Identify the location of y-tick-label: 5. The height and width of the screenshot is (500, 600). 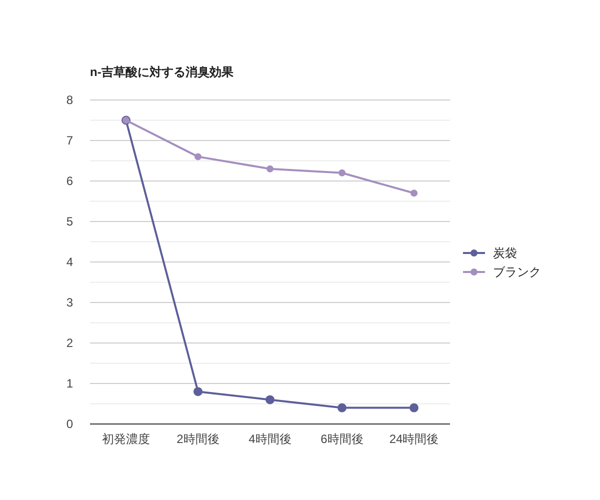
(70, 221).